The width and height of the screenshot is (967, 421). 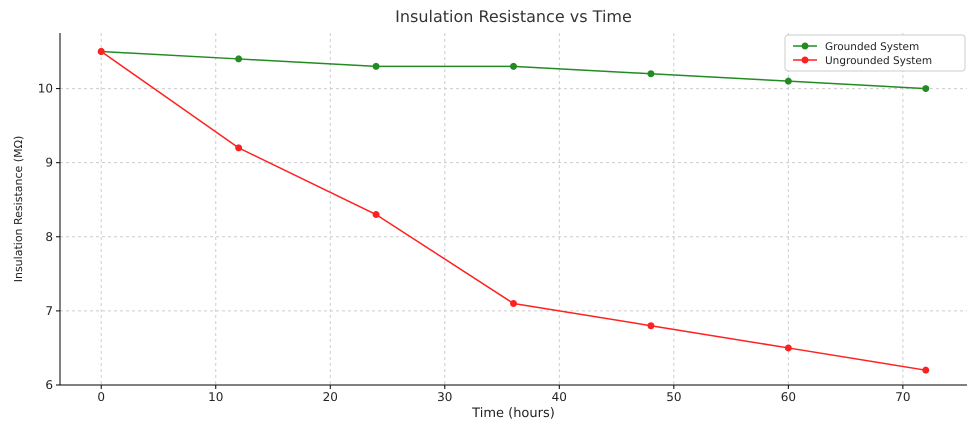 I want to click on x-tick-label: 0, so click(x=101, y=397).